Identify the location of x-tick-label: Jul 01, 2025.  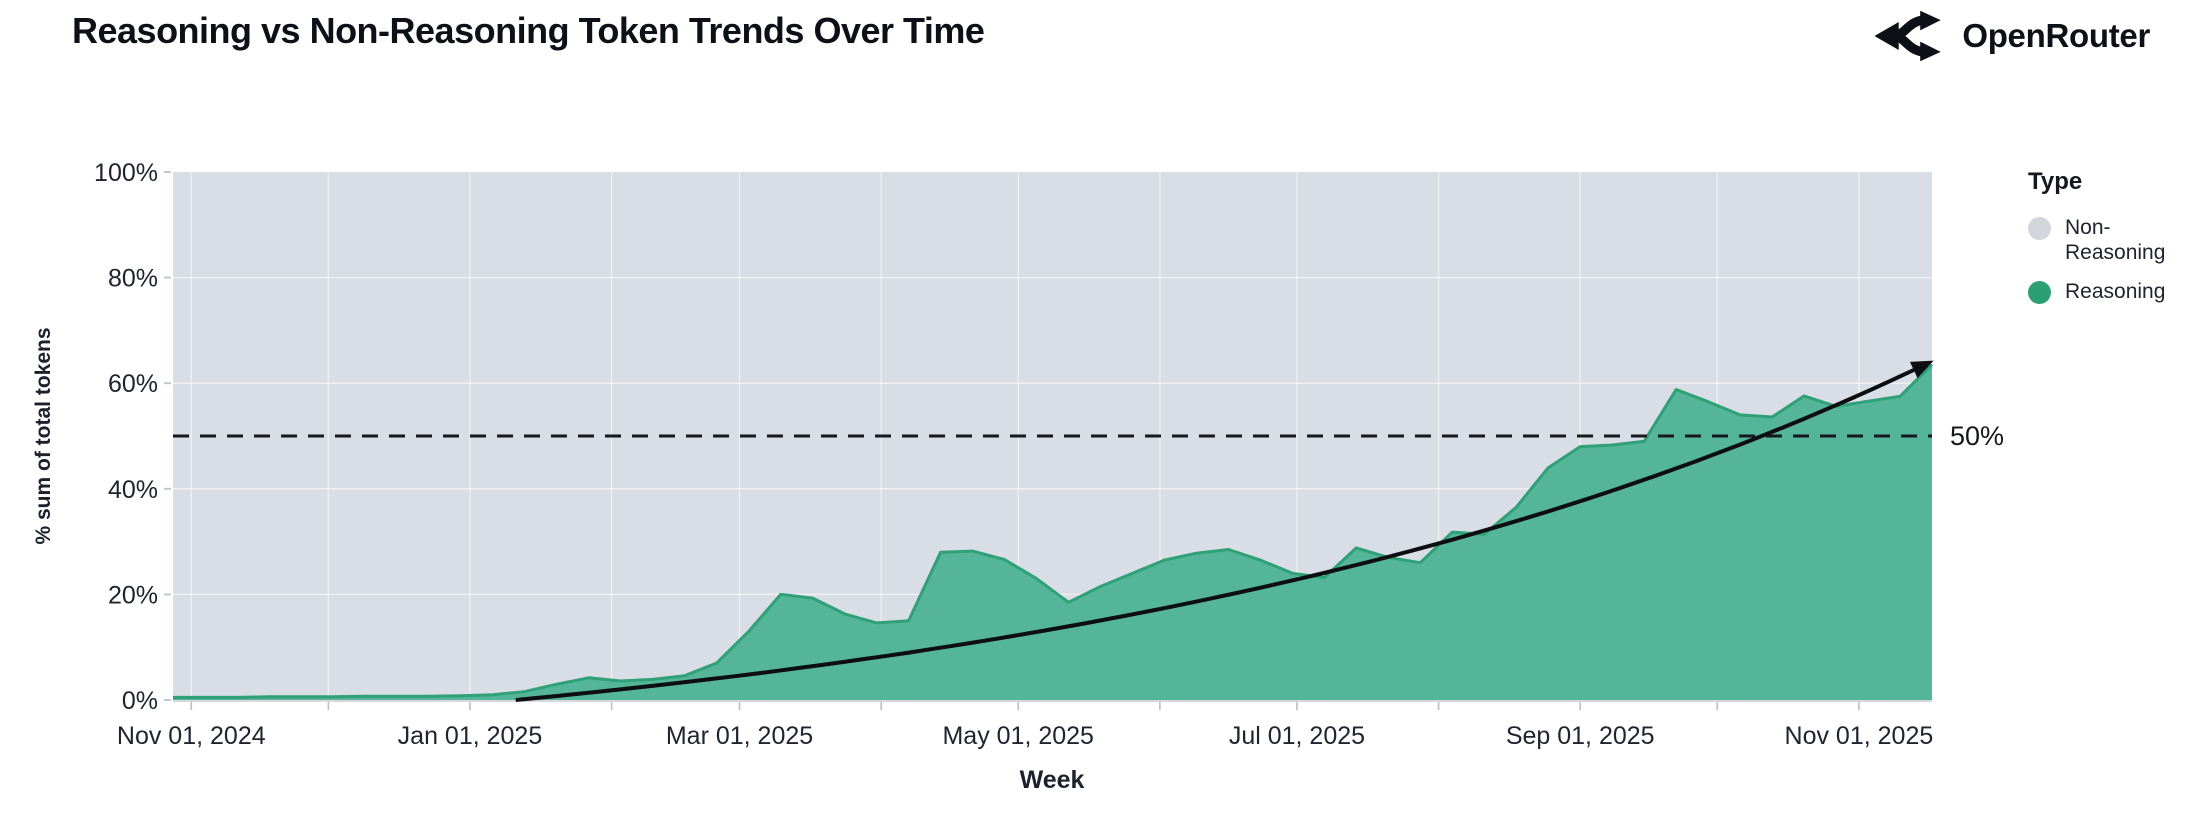
(1297, 736).